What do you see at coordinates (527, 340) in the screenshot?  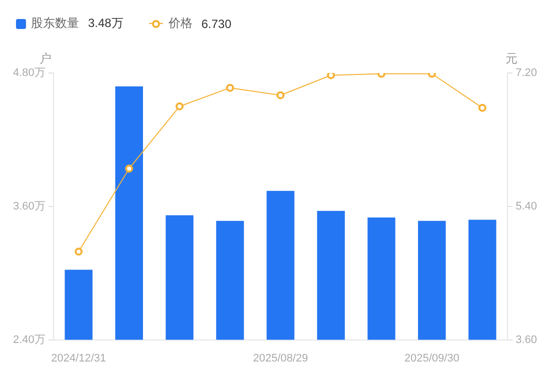 I see `y2-tick-label: 3.60` at bounding box center [527, 340].